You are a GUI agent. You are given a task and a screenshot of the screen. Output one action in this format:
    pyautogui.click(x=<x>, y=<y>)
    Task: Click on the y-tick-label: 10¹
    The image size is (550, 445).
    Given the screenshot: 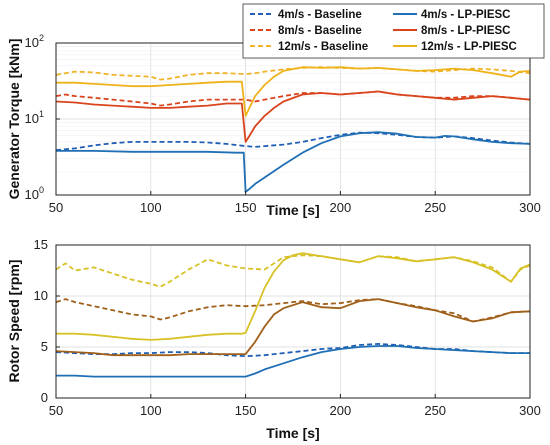 What is the action you would take?
    pyautogui.click(x=34, y=117)
    